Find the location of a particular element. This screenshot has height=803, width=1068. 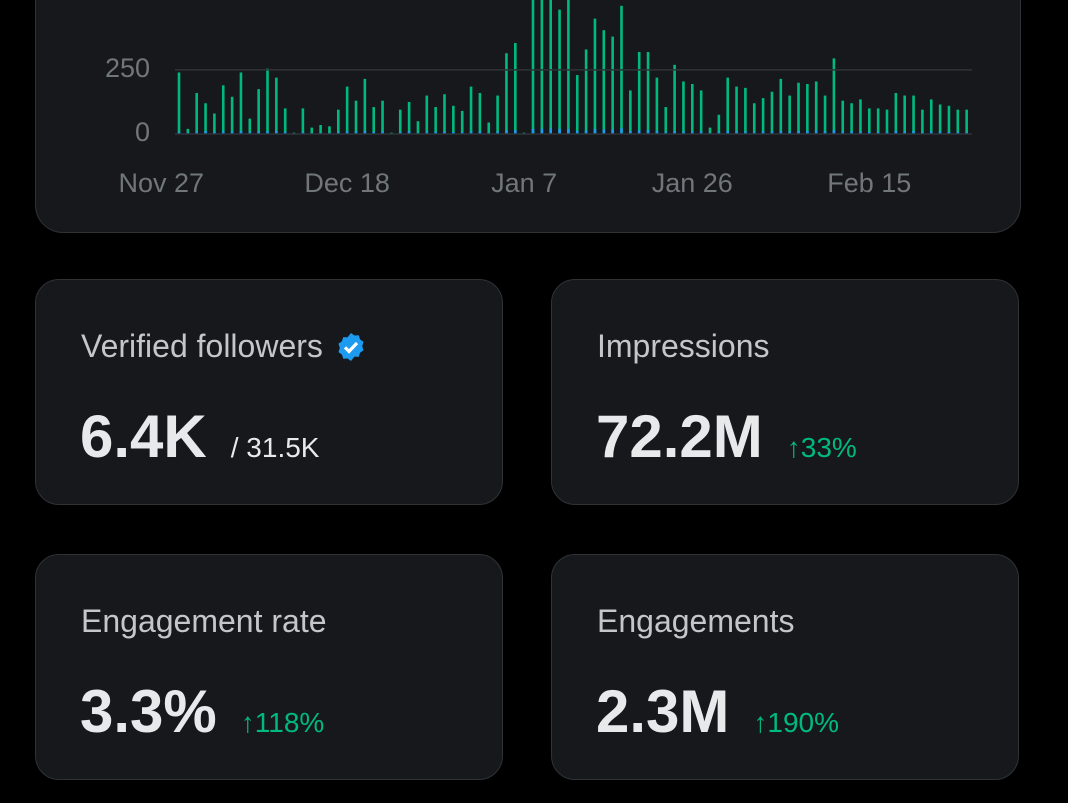

card-label: Engagements is located at coordinates (696, 621).